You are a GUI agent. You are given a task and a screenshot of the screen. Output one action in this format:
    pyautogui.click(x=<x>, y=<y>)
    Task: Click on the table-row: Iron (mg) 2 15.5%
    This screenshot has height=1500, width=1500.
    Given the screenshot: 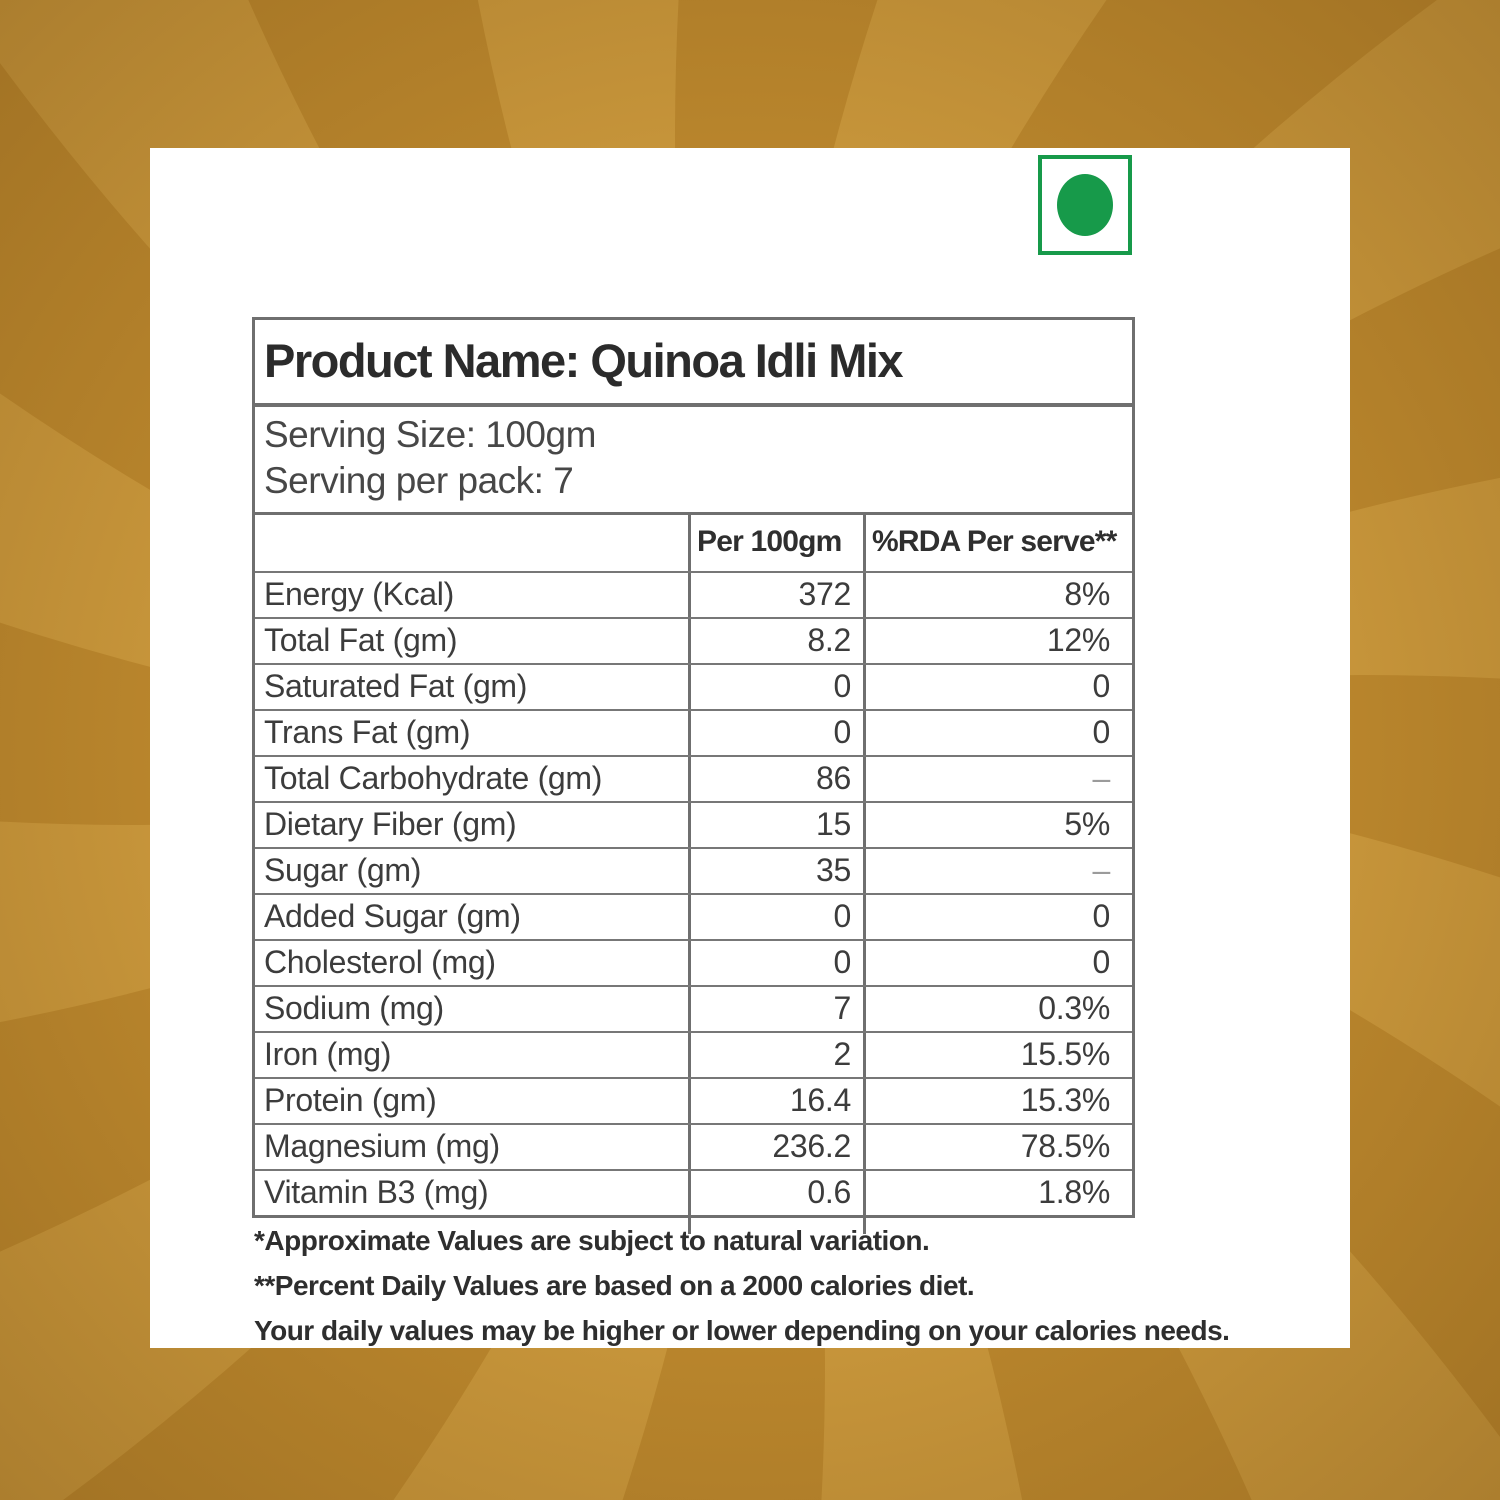 What is the action you would take?
    pyautogui.click(x=693, y=1056)
    